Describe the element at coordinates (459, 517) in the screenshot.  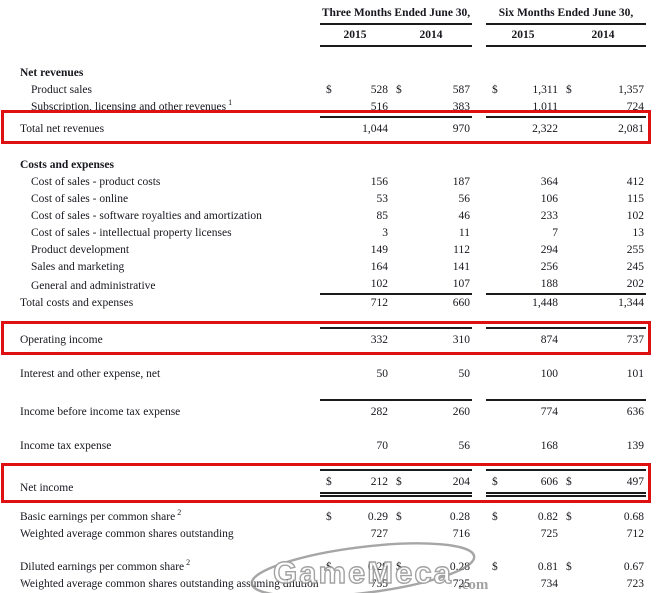
I see `value: 0.28` at that location.